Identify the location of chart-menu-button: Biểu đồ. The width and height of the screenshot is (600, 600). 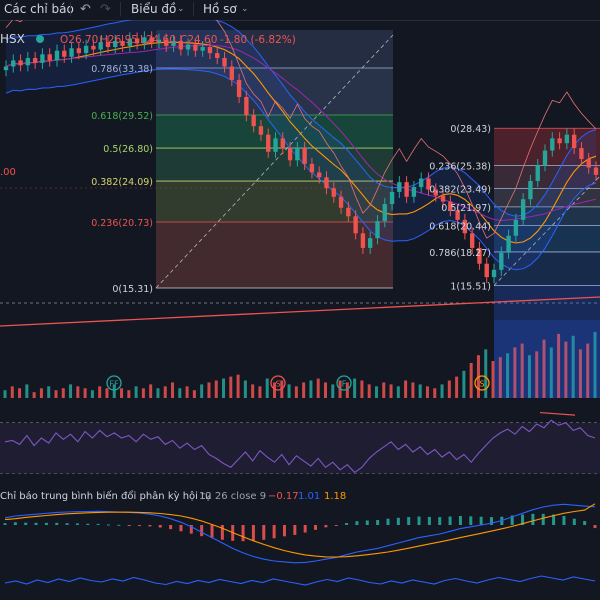
(154, 9).